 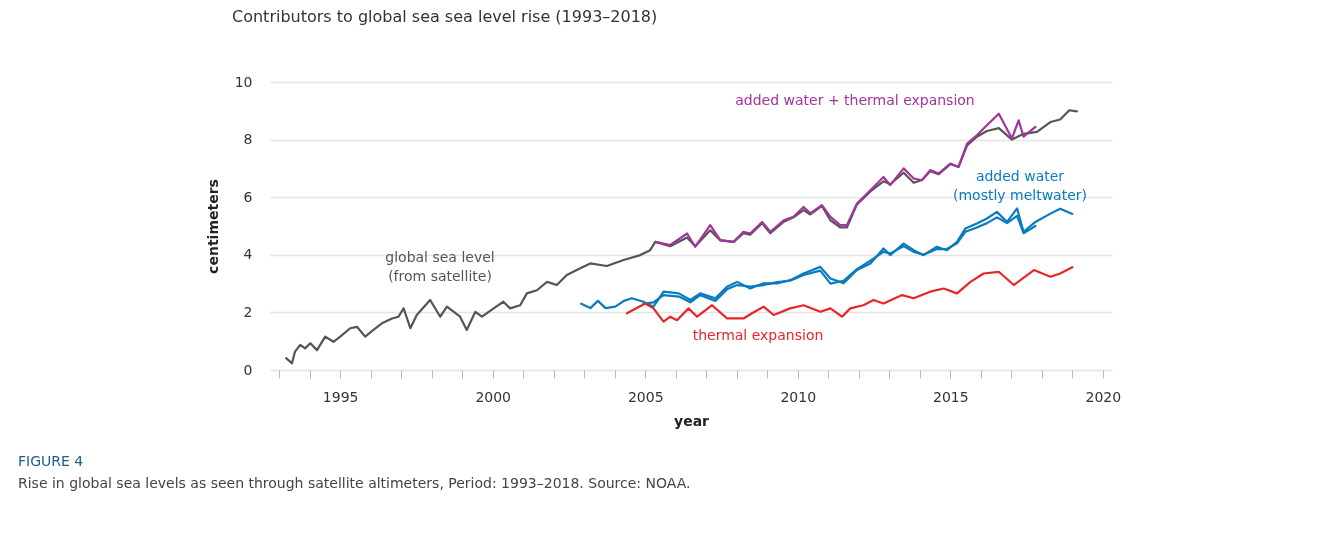 I want to click on text: Rise in global sea levels as seen through satellite altimeters, Period: 1993–2018. Source: NOAA., so click(x=354, y=483).